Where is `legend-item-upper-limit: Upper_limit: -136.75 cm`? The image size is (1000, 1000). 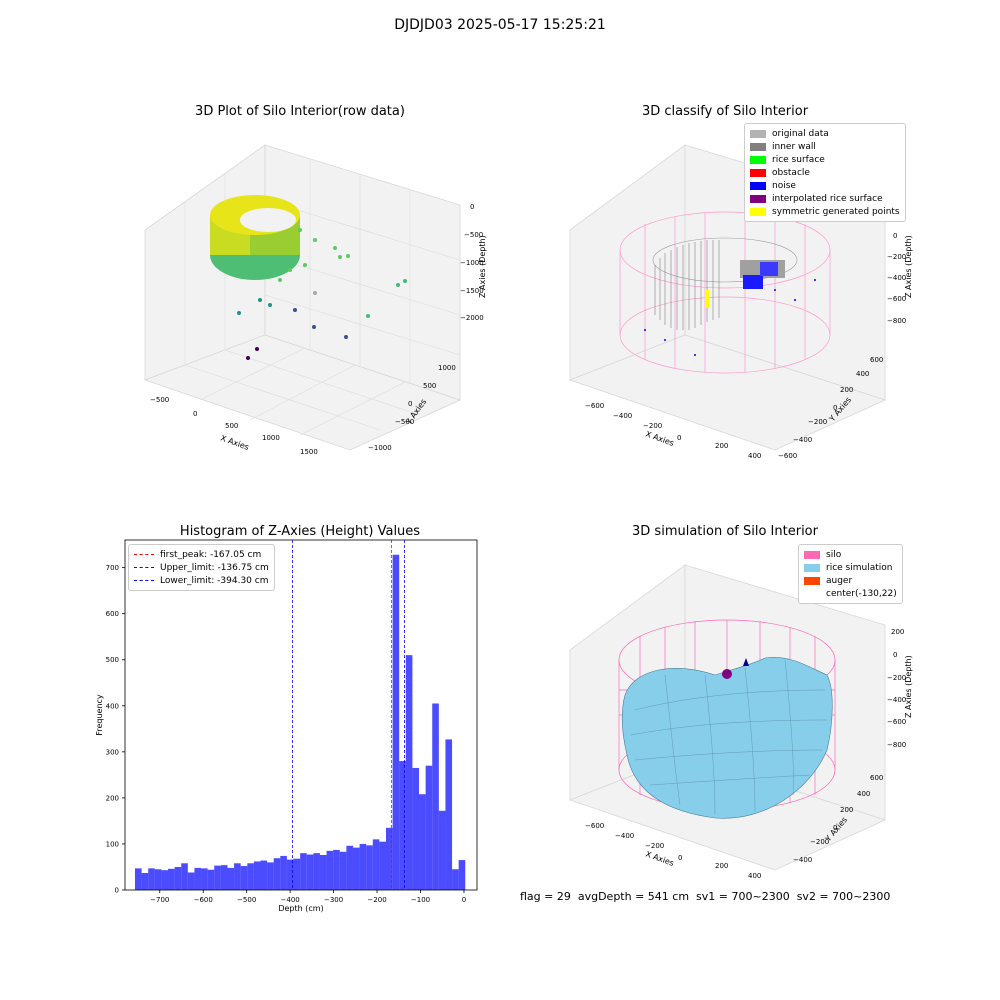 legend-item-upper-limit: Upper_limit: -136.75 cm is located at coordinates (201, 567).